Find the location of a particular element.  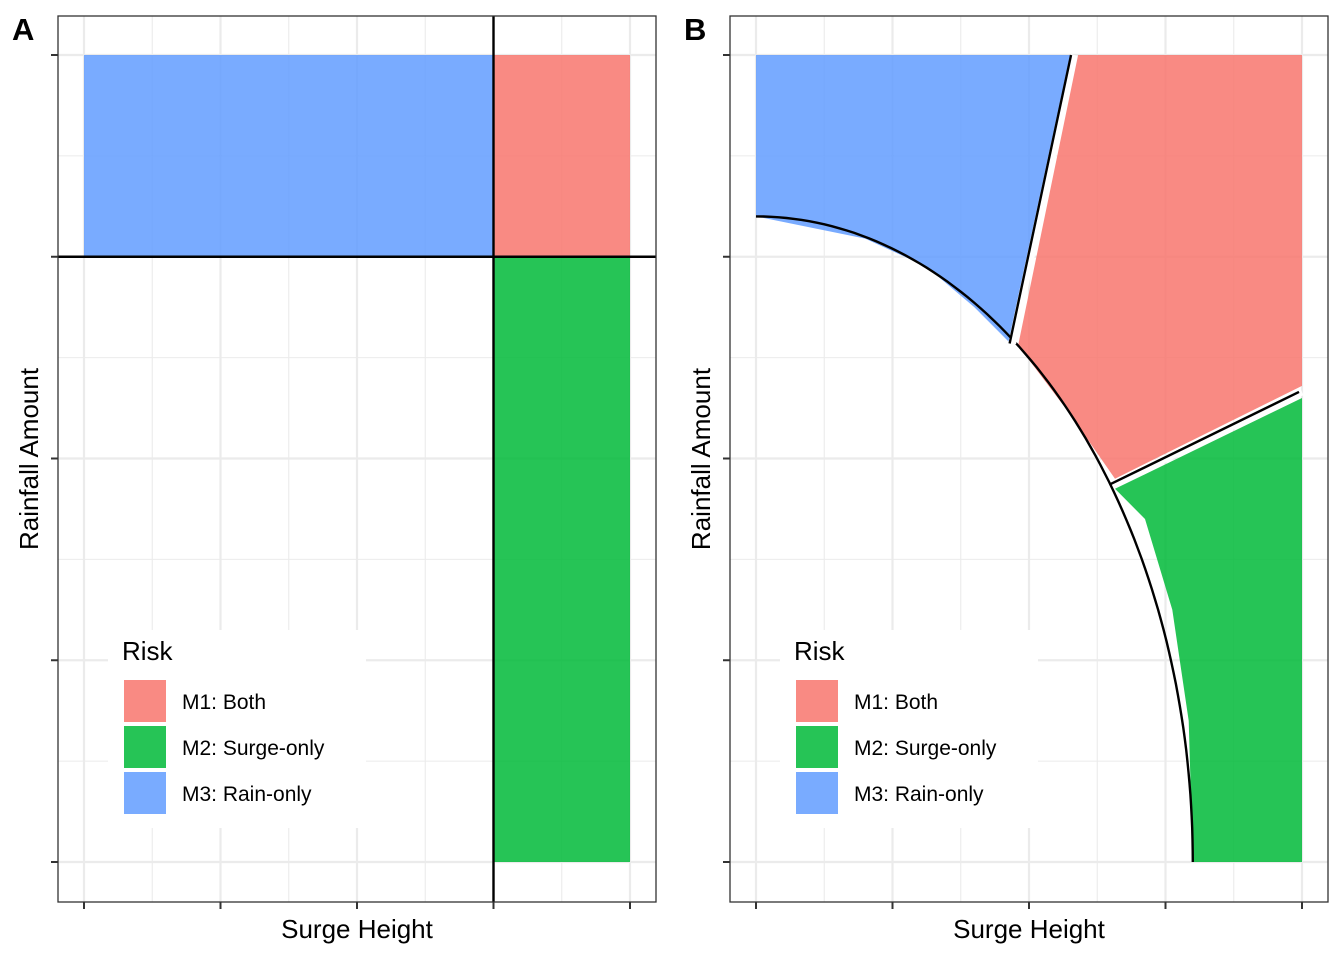

panel-label: B is located at coordinates (695, 29).